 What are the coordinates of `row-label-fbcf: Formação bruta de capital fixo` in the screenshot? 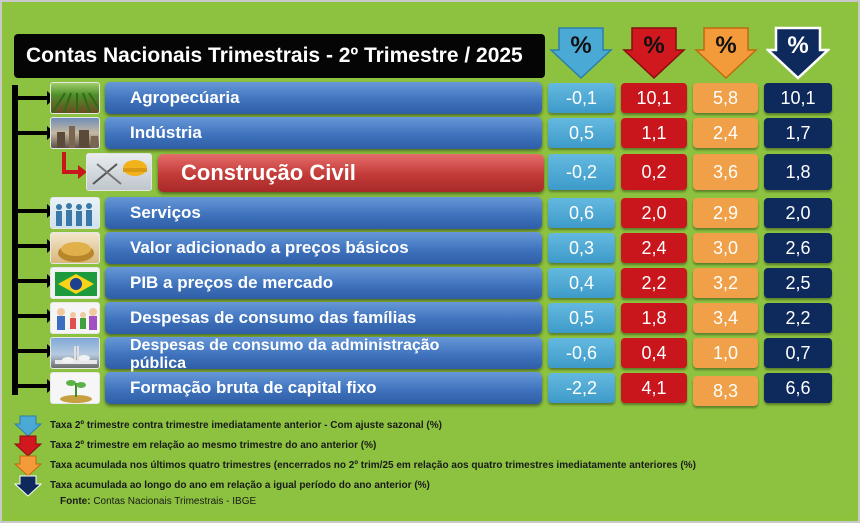 It's located at (323, 388).